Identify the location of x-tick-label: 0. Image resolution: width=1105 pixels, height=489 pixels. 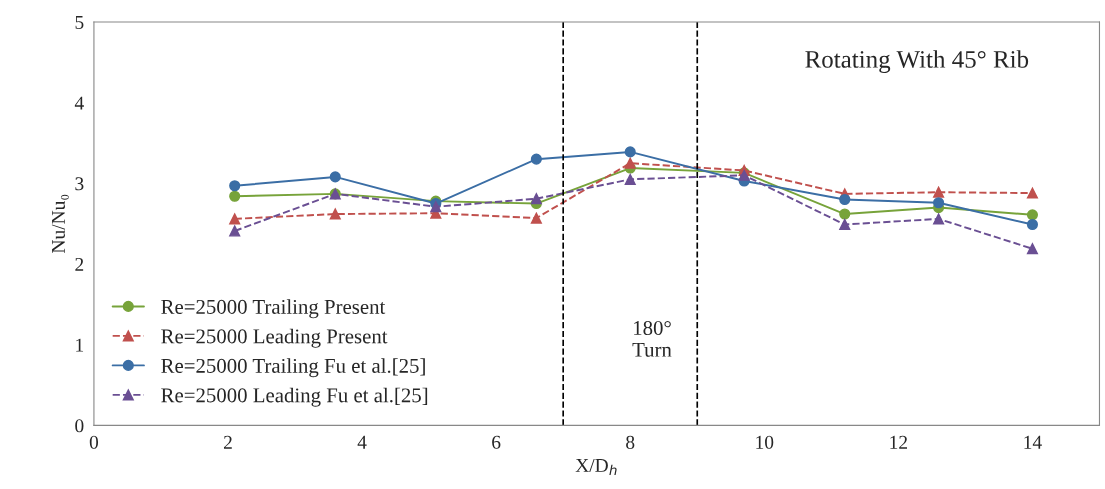
(94, 442).